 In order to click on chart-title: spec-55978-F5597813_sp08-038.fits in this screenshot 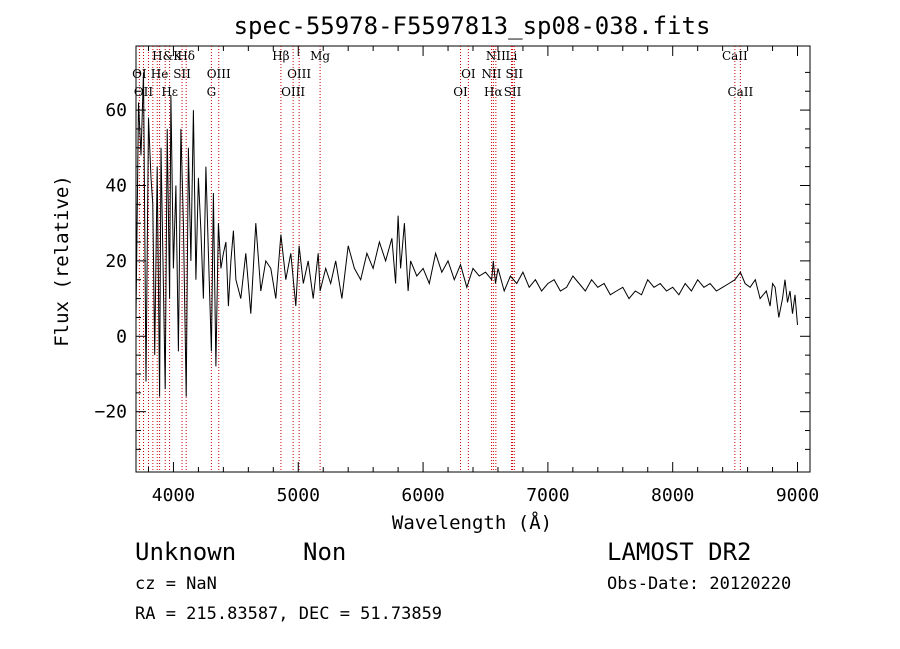, I will do `click(472, 26)`.